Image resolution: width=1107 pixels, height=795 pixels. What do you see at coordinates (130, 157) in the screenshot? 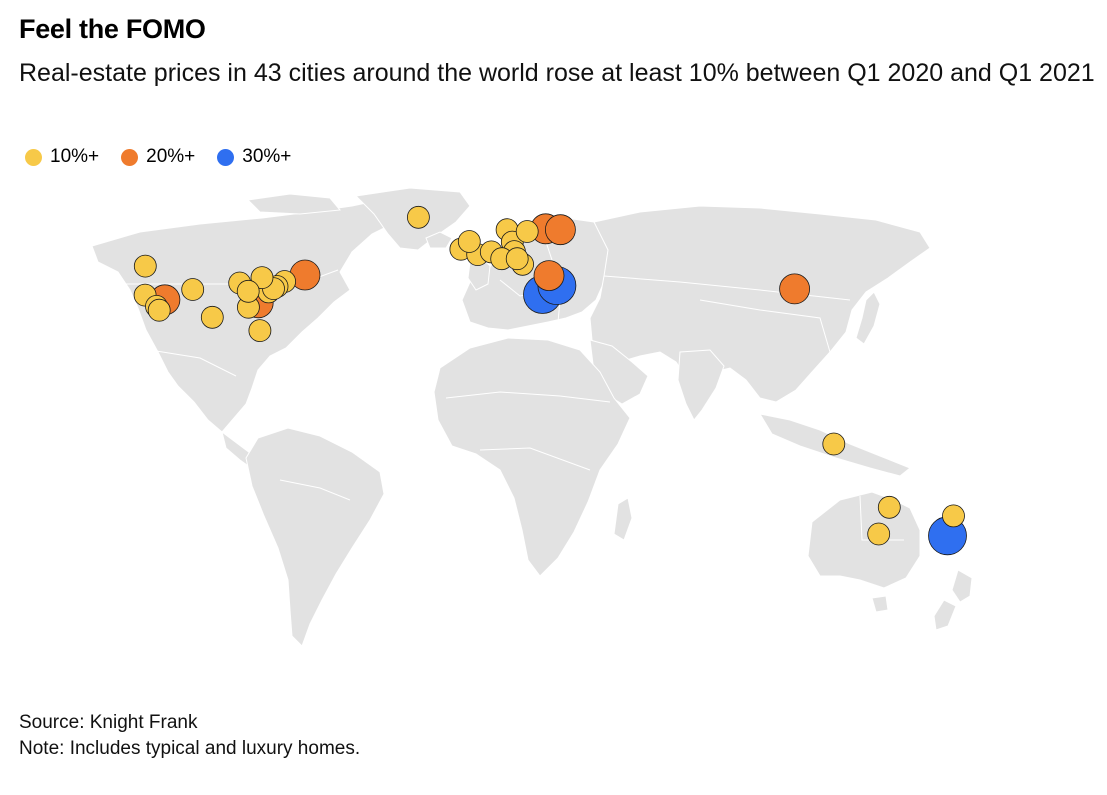
I see `legend-dot-orange` at bounding box center [130, 157].